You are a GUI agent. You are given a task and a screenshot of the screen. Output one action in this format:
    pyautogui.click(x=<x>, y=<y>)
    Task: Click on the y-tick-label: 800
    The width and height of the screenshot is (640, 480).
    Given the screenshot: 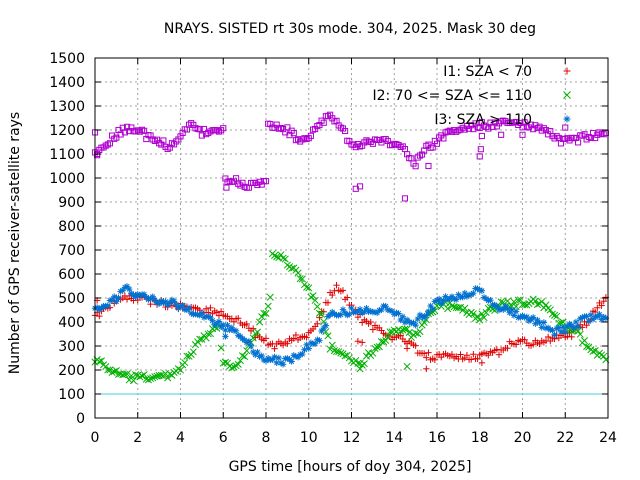 What is the action you would take?
    pyautogui.click(x=71, y=227)
    